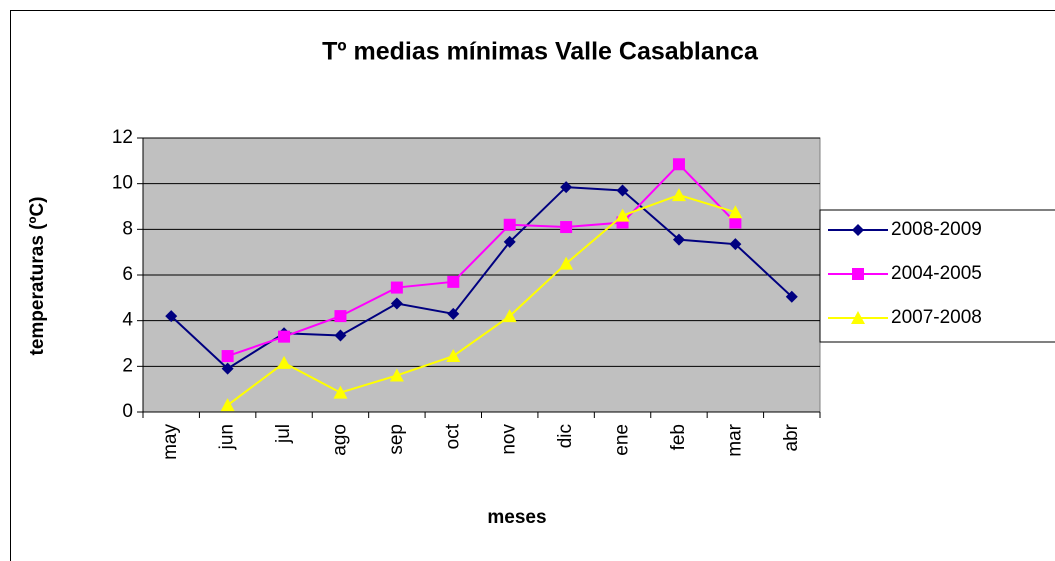 This screenshot has width=1055, height=561. Describe the element at coordinates (122, 183) in the screenshot. I see `y-tick-label: 10` at that location.